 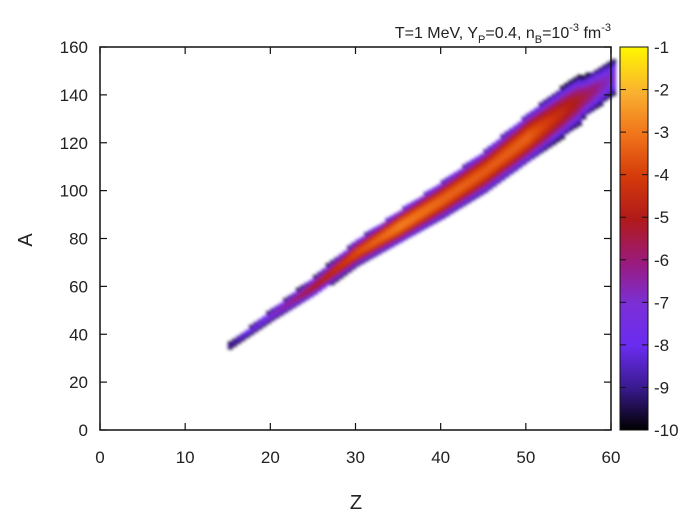 I want to click on x-axis-label: Z, so click(x=356, y=503).